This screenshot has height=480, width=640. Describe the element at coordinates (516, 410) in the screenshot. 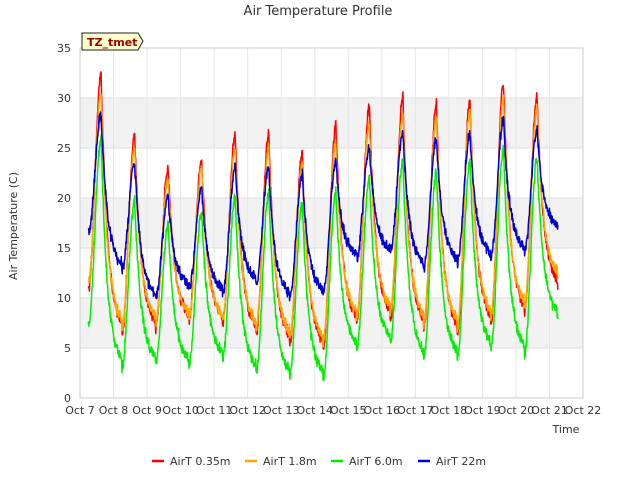

I see `x-tick-label: Oct 20` at that location.